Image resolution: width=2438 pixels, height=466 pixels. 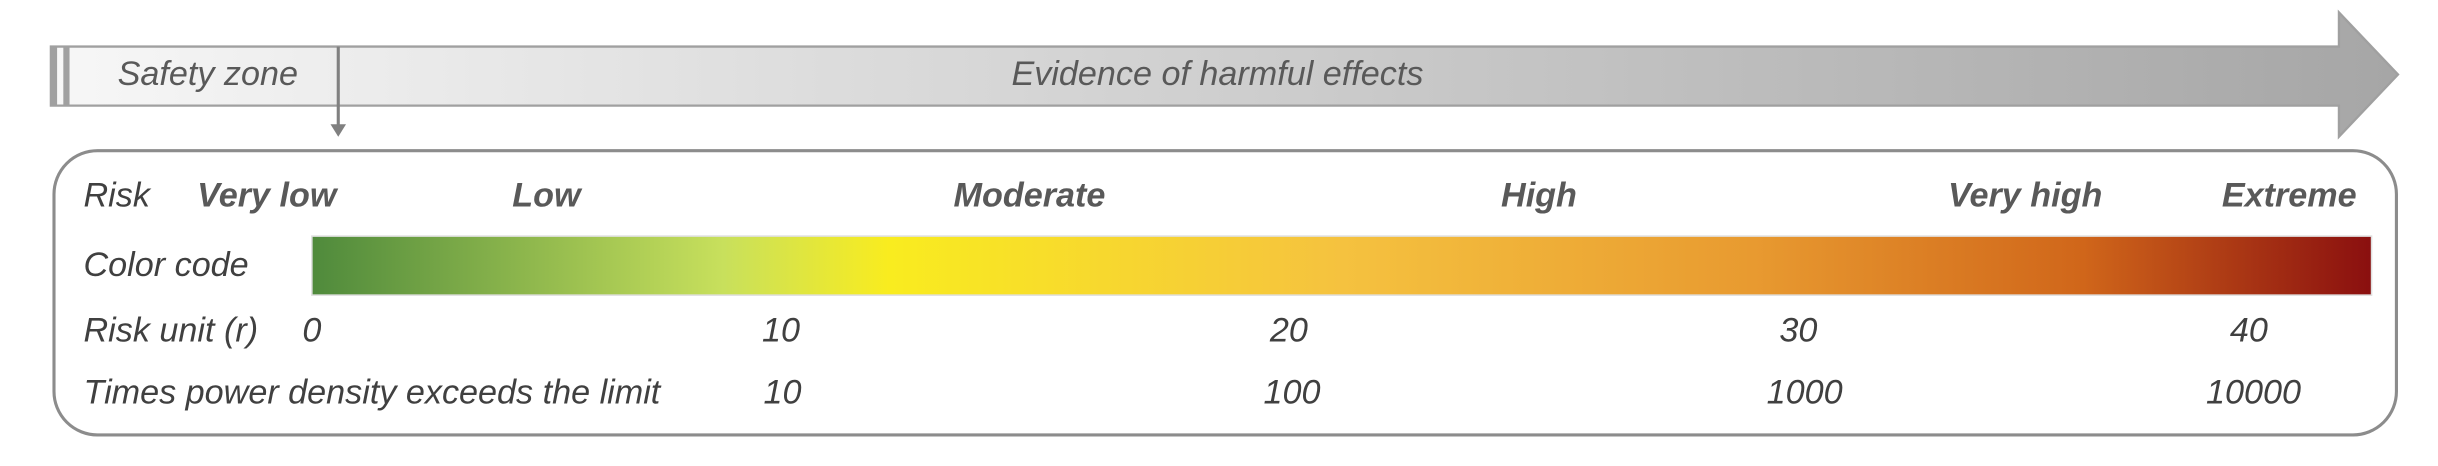 What do you see at coordinates (1342, 265) in the screenshot?
I see `color-scale` at bounding box center [1342, 265].